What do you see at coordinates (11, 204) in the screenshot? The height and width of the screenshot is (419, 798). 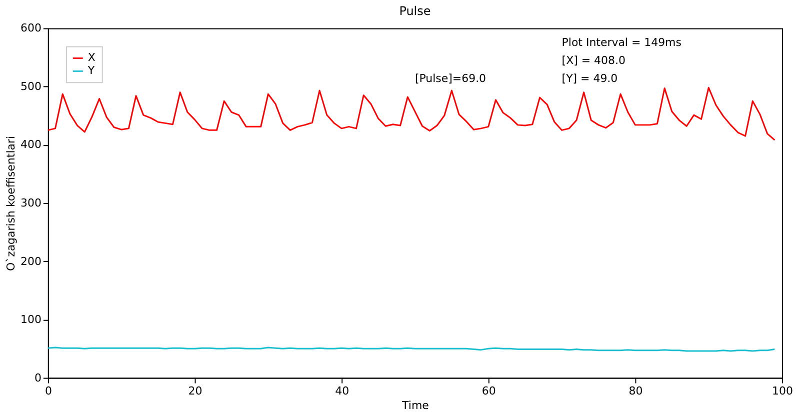 I see `y-axis-title: O`zagarish koeffisentlari` at bounding box center [11, 204].